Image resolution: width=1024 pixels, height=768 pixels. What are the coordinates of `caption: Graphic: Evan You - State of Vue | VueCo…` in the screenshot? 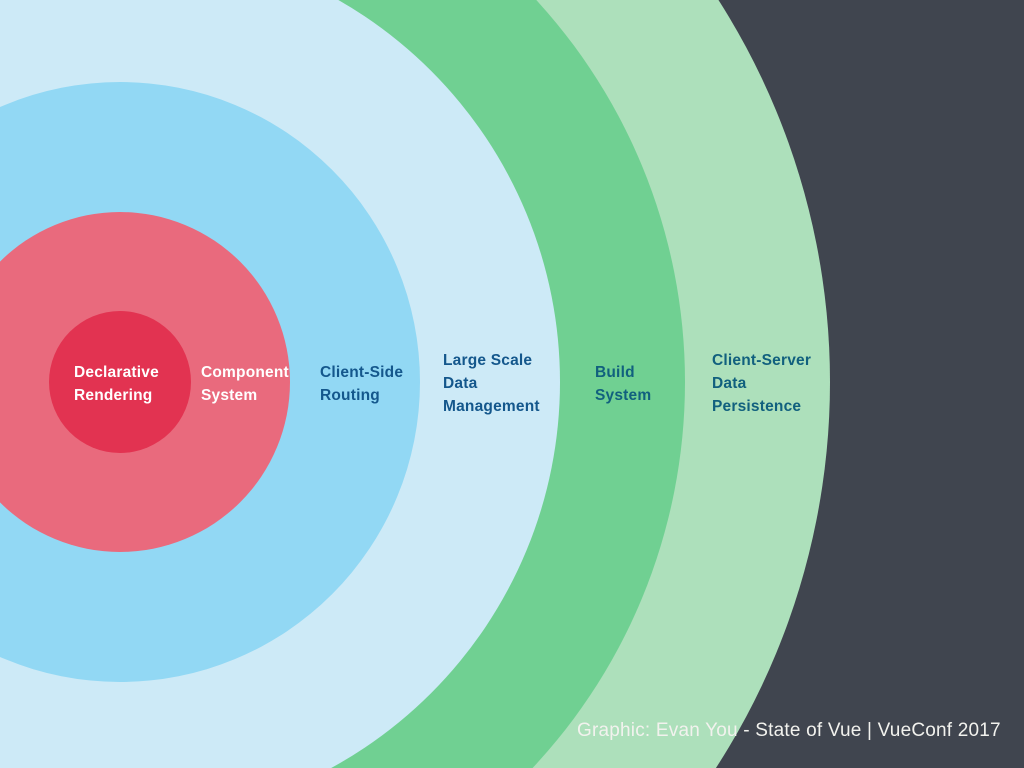 It's located at (789, 730).